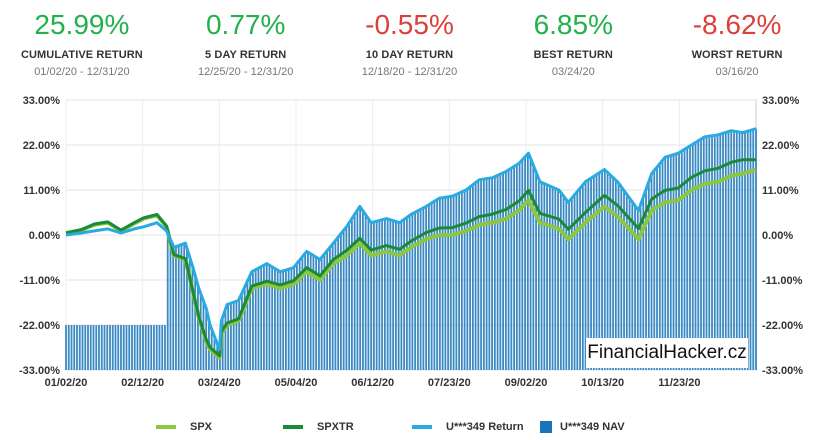  I want to click on stat-best-return: 6.85% BEST RETURN 03/24/20, so click(573, 39).